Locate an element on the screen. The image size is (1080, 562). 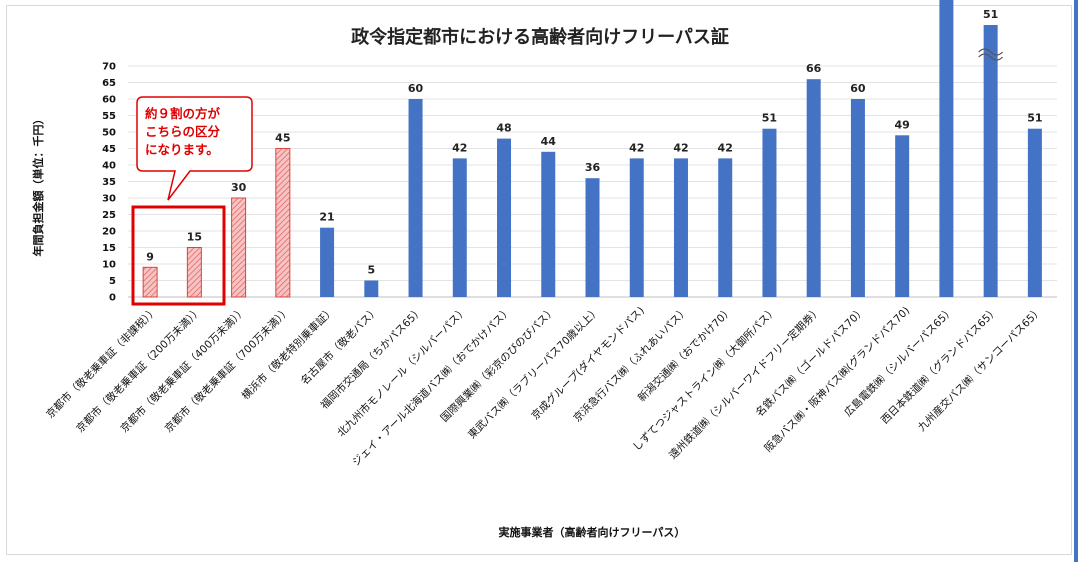
y-tick-label: 0 is located at coordinates (112, 298).